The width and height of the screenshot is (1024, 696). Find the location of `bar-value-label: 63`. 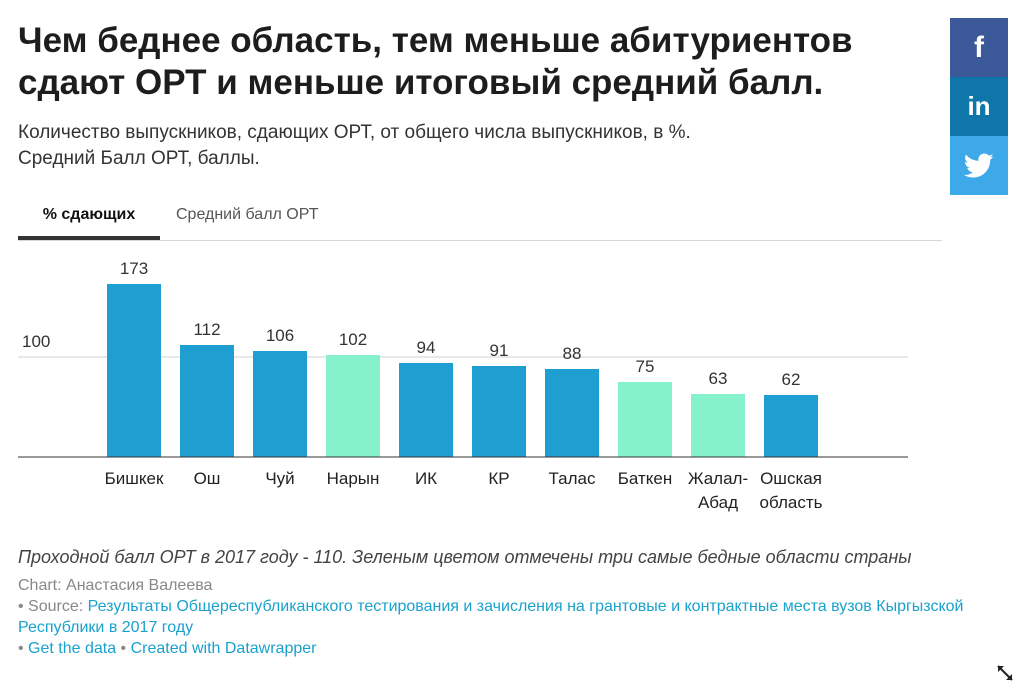

bar-value-label: 63 is located at coordinates (718, 378).